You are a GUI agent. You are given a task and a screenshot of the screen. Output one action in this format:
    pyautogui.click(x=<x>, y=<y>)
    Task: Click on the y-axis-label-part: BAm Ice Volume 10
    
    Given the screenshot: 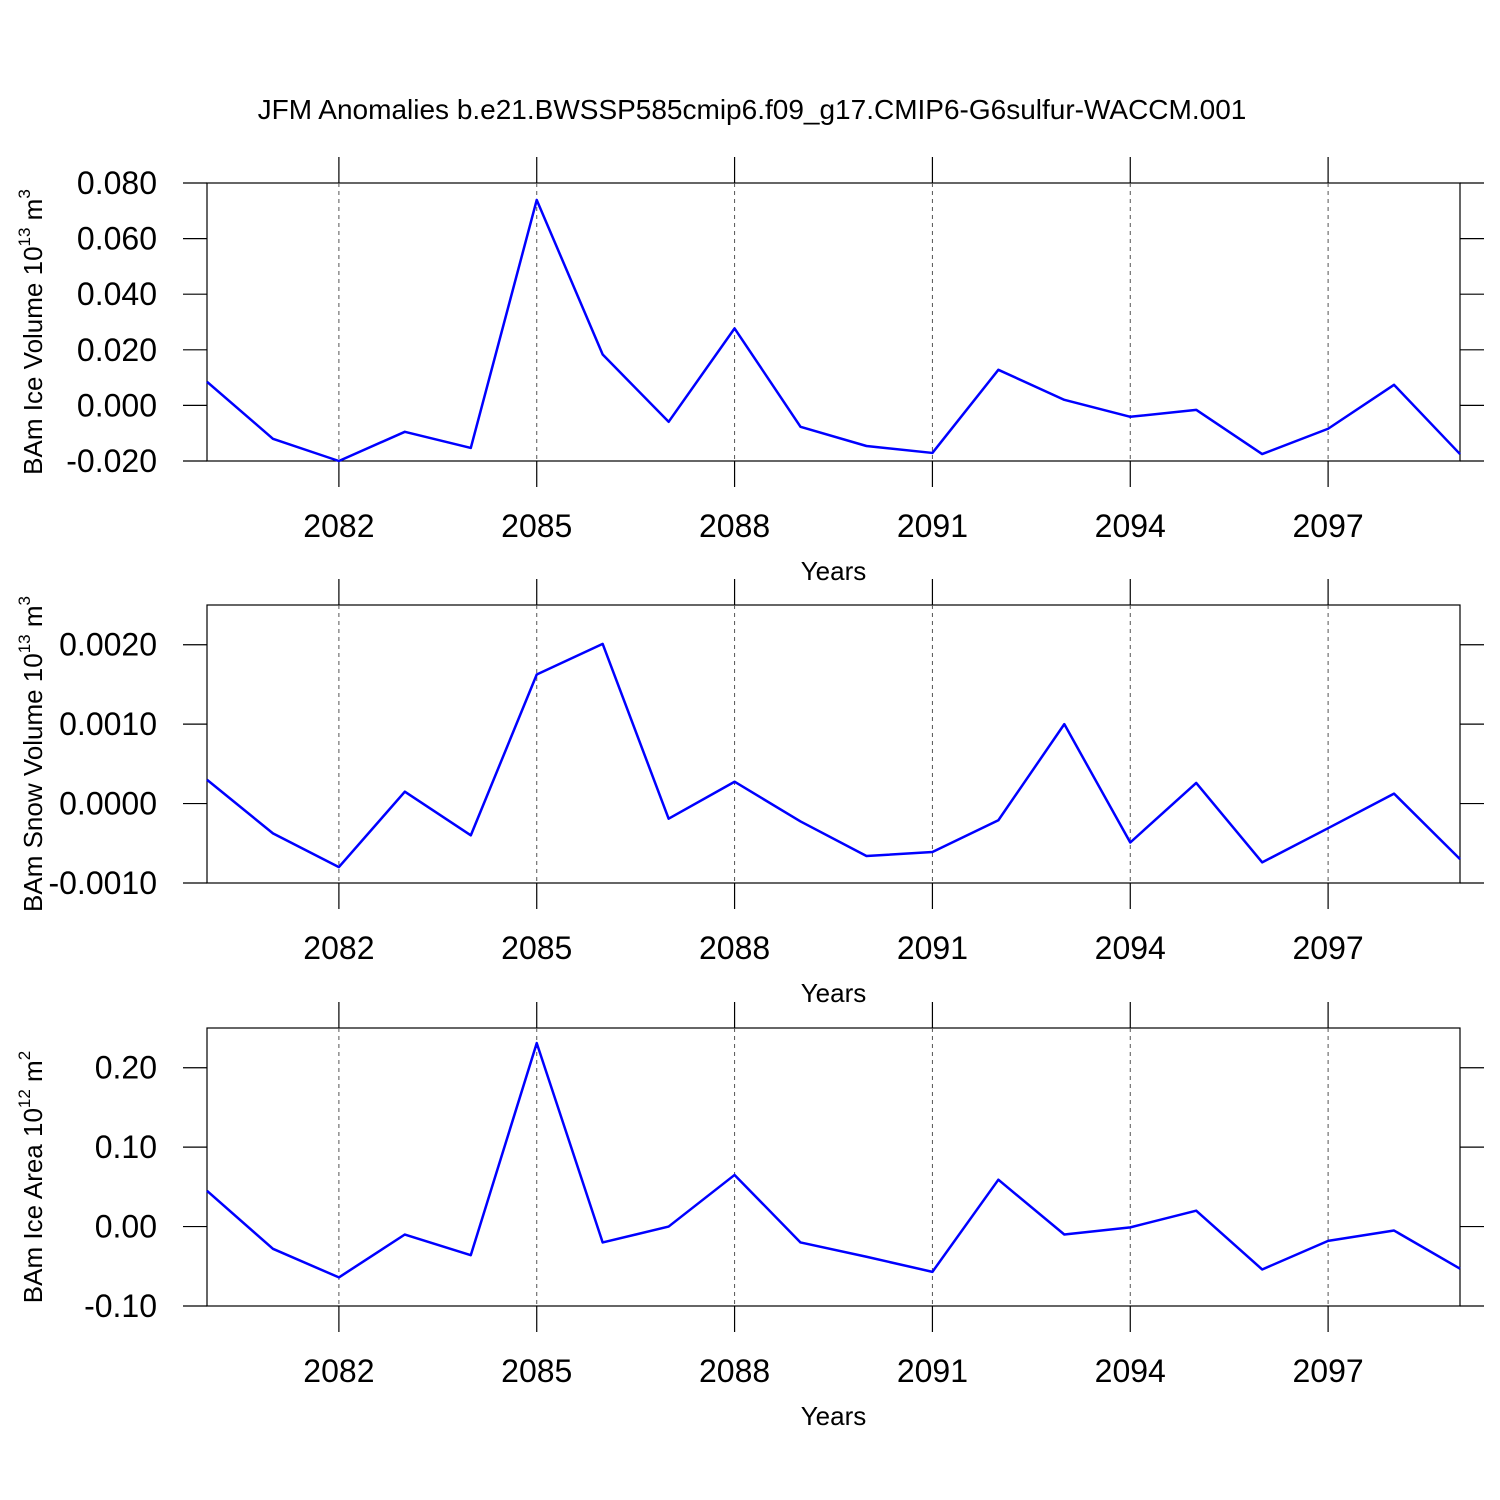 What is the action you would take?
    pyautogui.click(x=33, y=360)
    